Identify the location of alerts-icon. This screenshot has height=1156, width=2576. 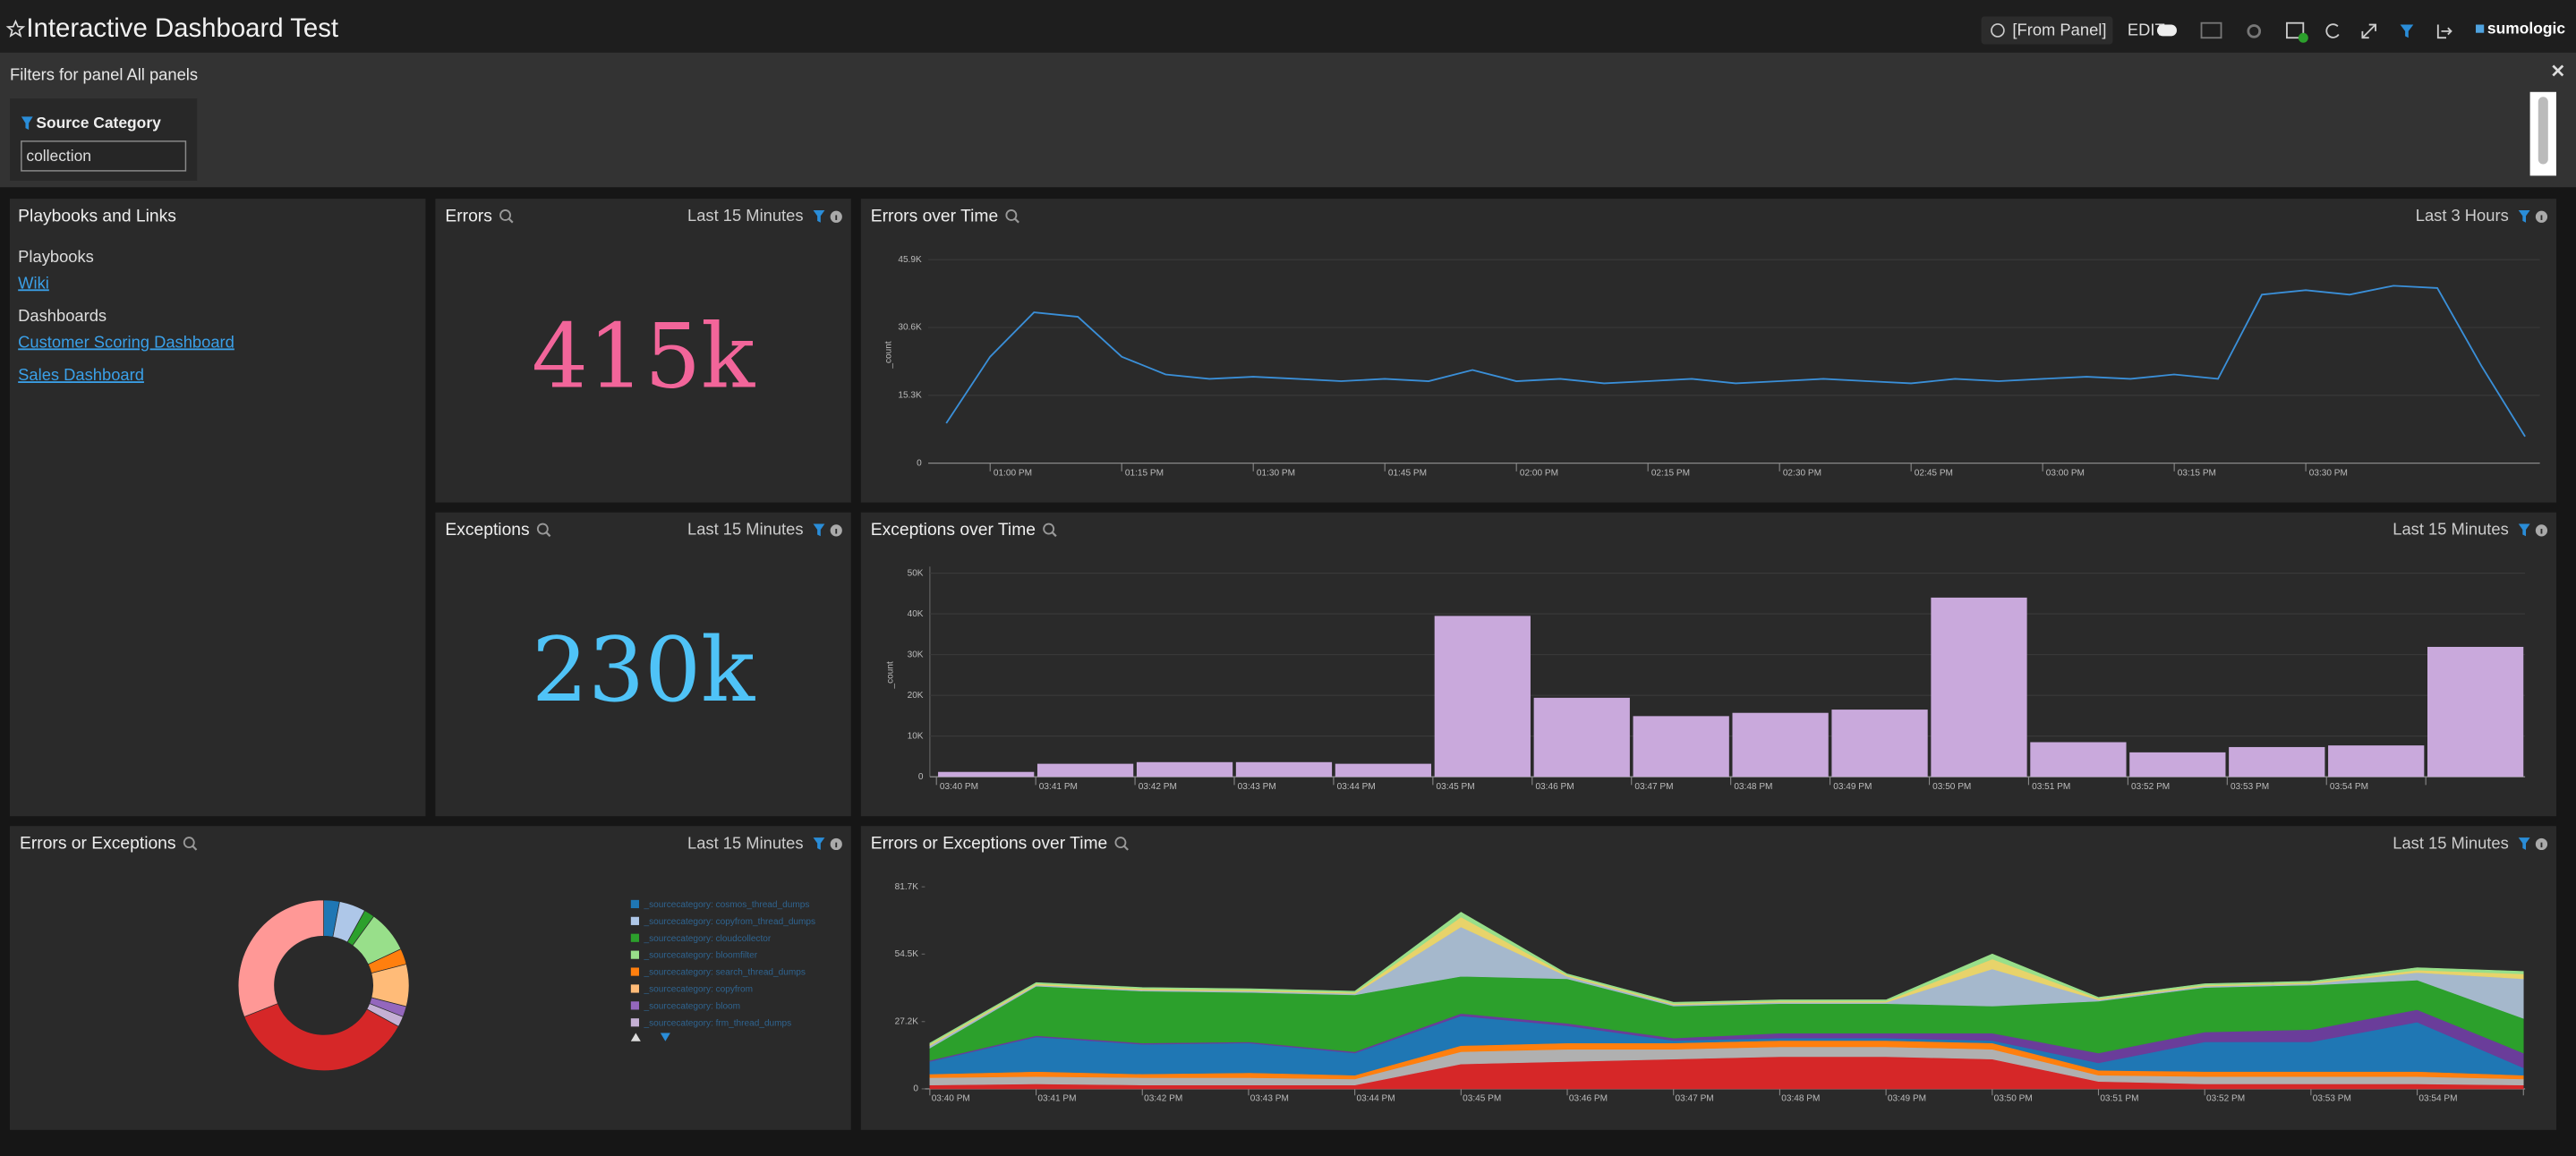
(2295, 30).